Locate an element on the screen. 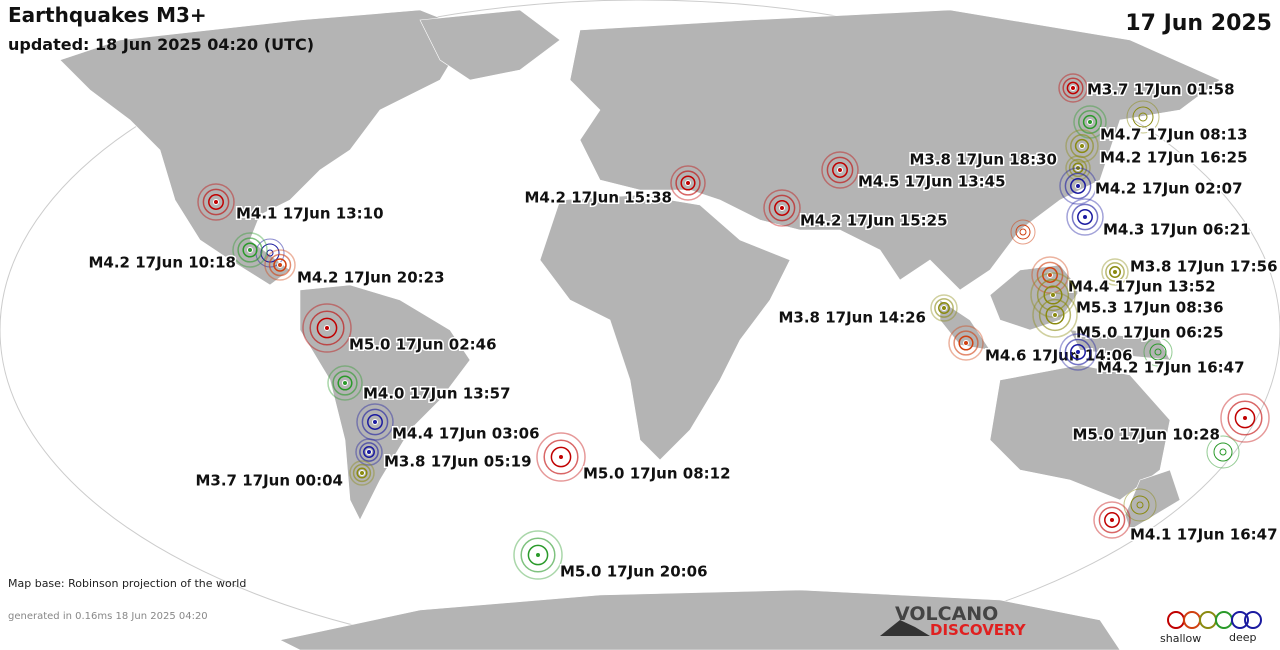  title: Earthquakes M3+ is located at coordinates (107, 15).